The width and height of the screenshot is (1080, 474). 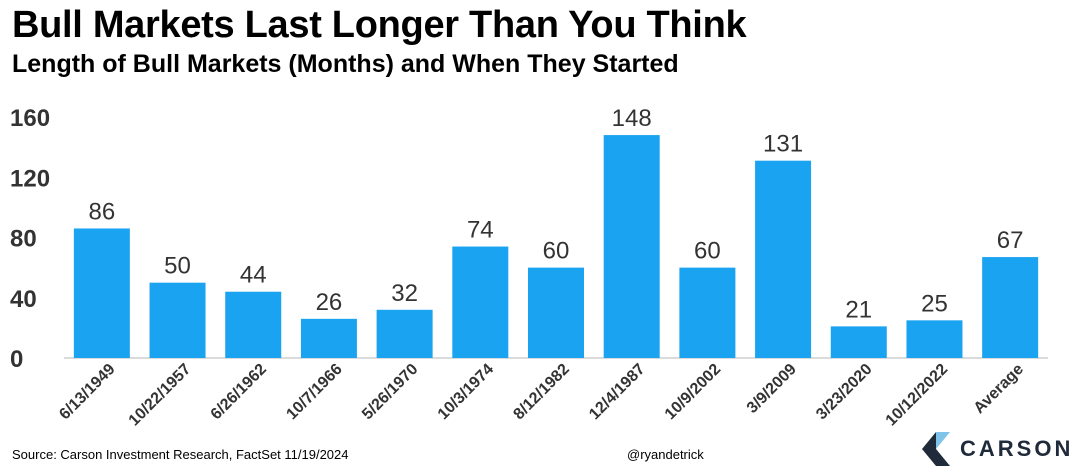 I want to click on carson-logo-icon, so click(x=936, y=449).